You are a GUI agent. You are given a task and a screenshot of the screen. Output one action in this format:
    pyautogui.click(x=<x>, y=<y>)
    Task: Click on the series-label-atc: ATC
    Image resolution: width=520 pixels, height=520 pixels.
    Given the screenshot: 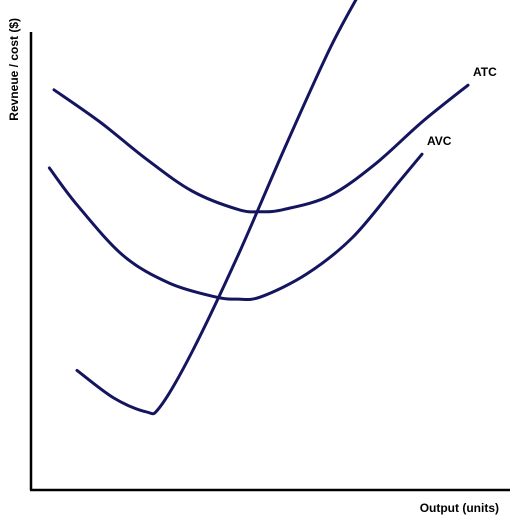 What is the action you would take?
    pyautogui.click(x=485, y=72)
    